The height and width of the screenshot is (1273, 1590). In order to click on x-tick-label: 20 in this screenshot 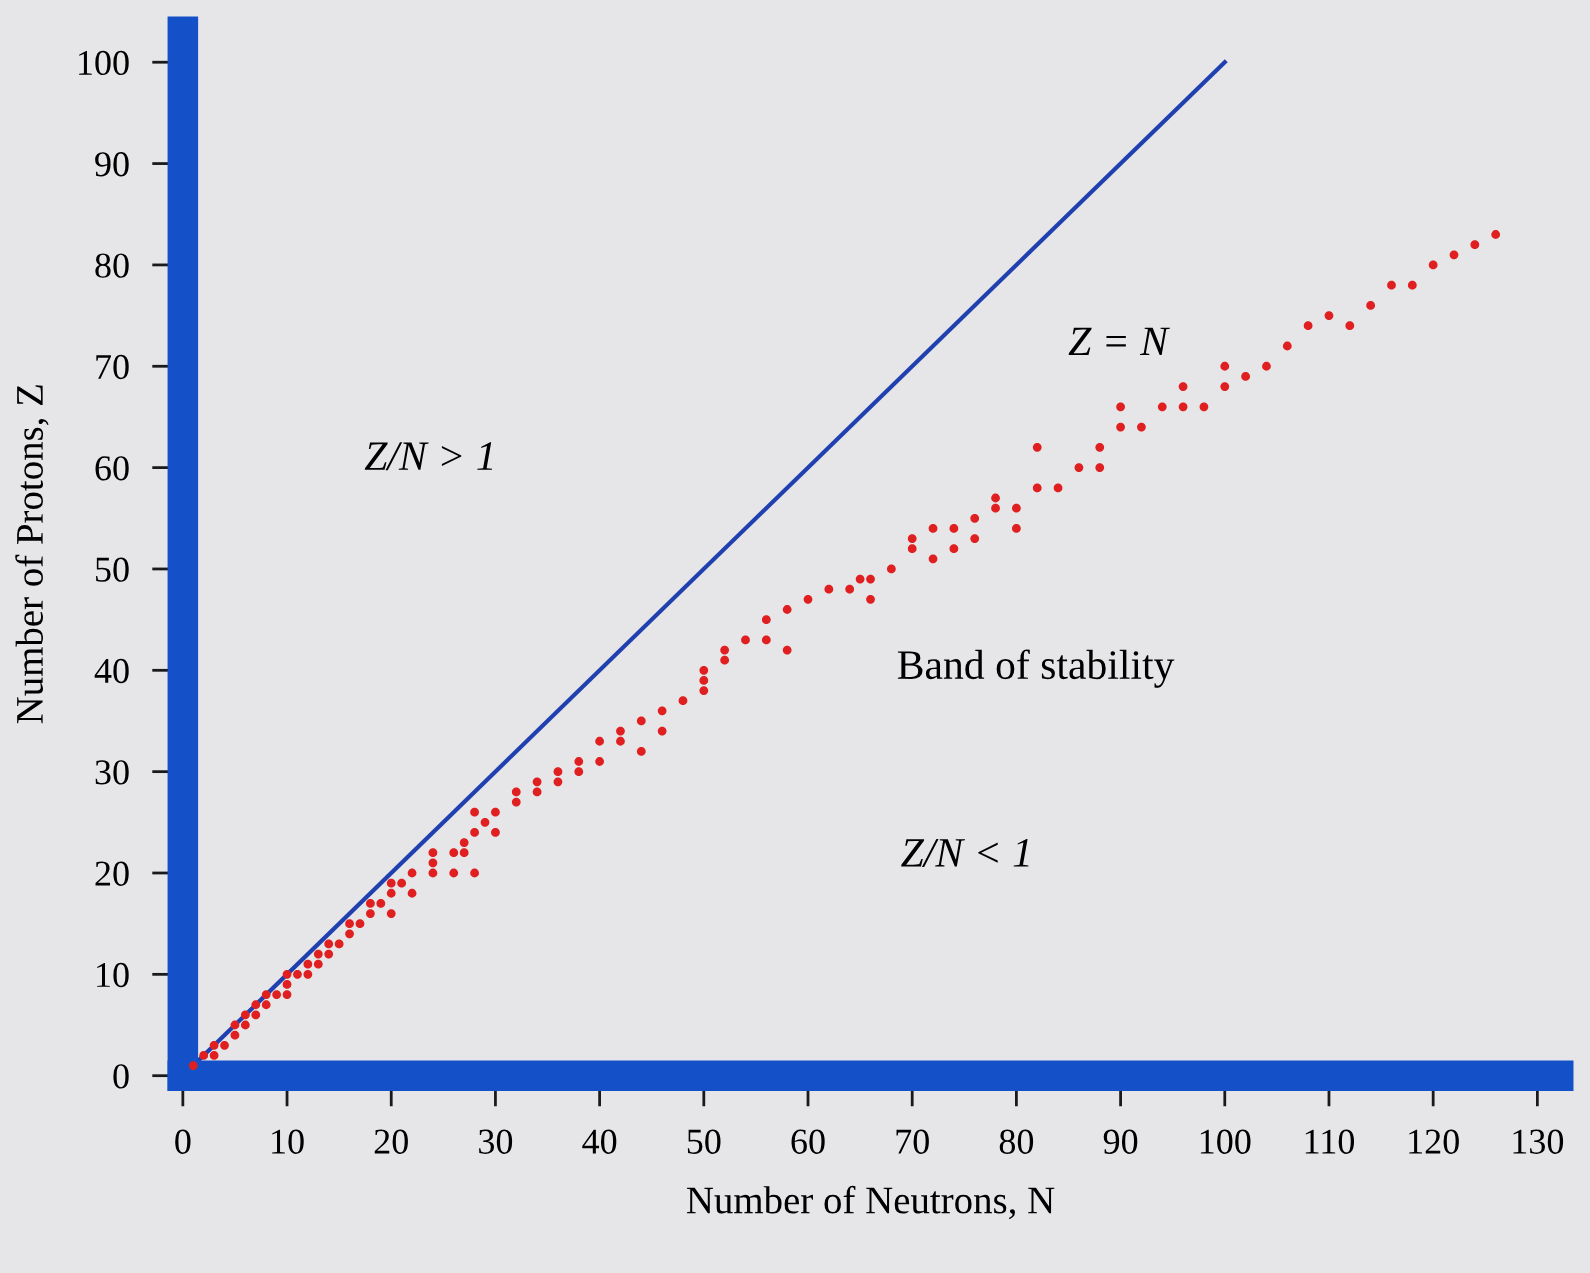, I will do `click(391, 1141)`.